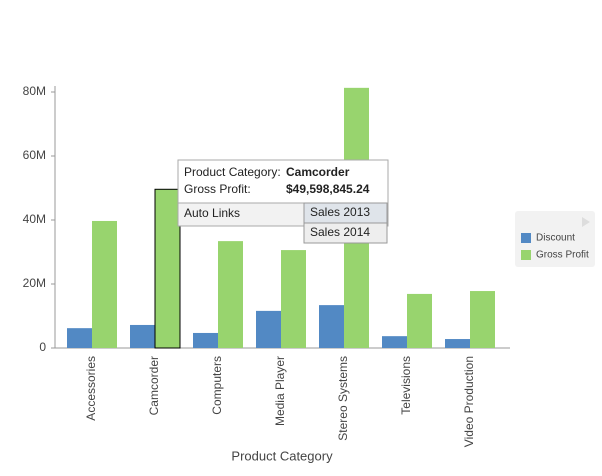 The image size is (602, 476). I want to click on x-tick-label: Accessories, so click(91, 388).